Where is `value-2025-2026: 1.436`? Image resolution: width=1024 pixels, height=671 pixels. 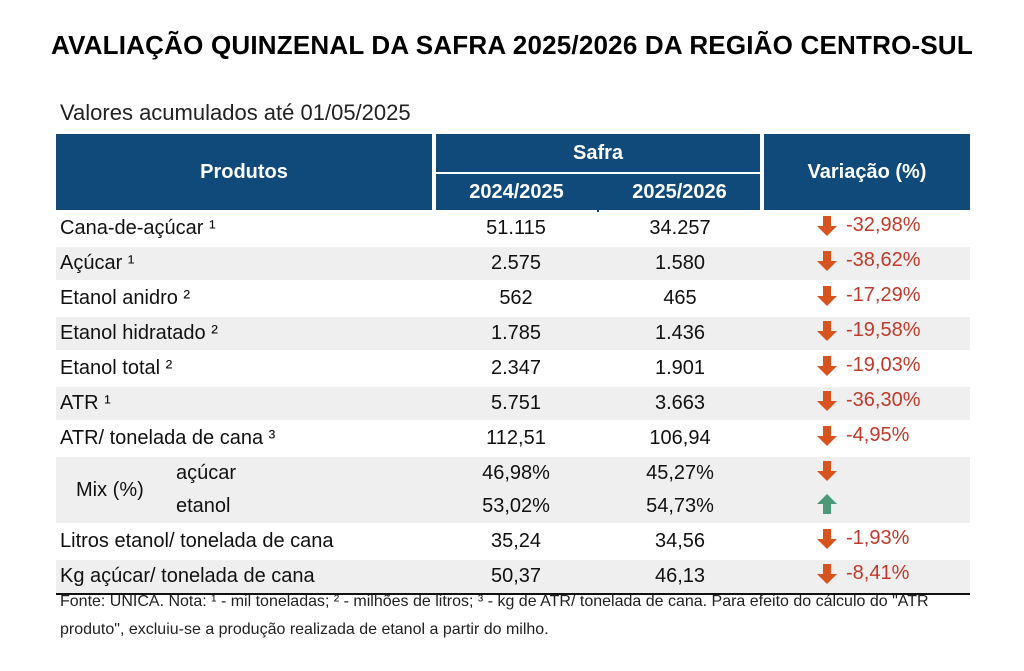 value-2025-2026: 1.436 is located at coordinates (680, 333).